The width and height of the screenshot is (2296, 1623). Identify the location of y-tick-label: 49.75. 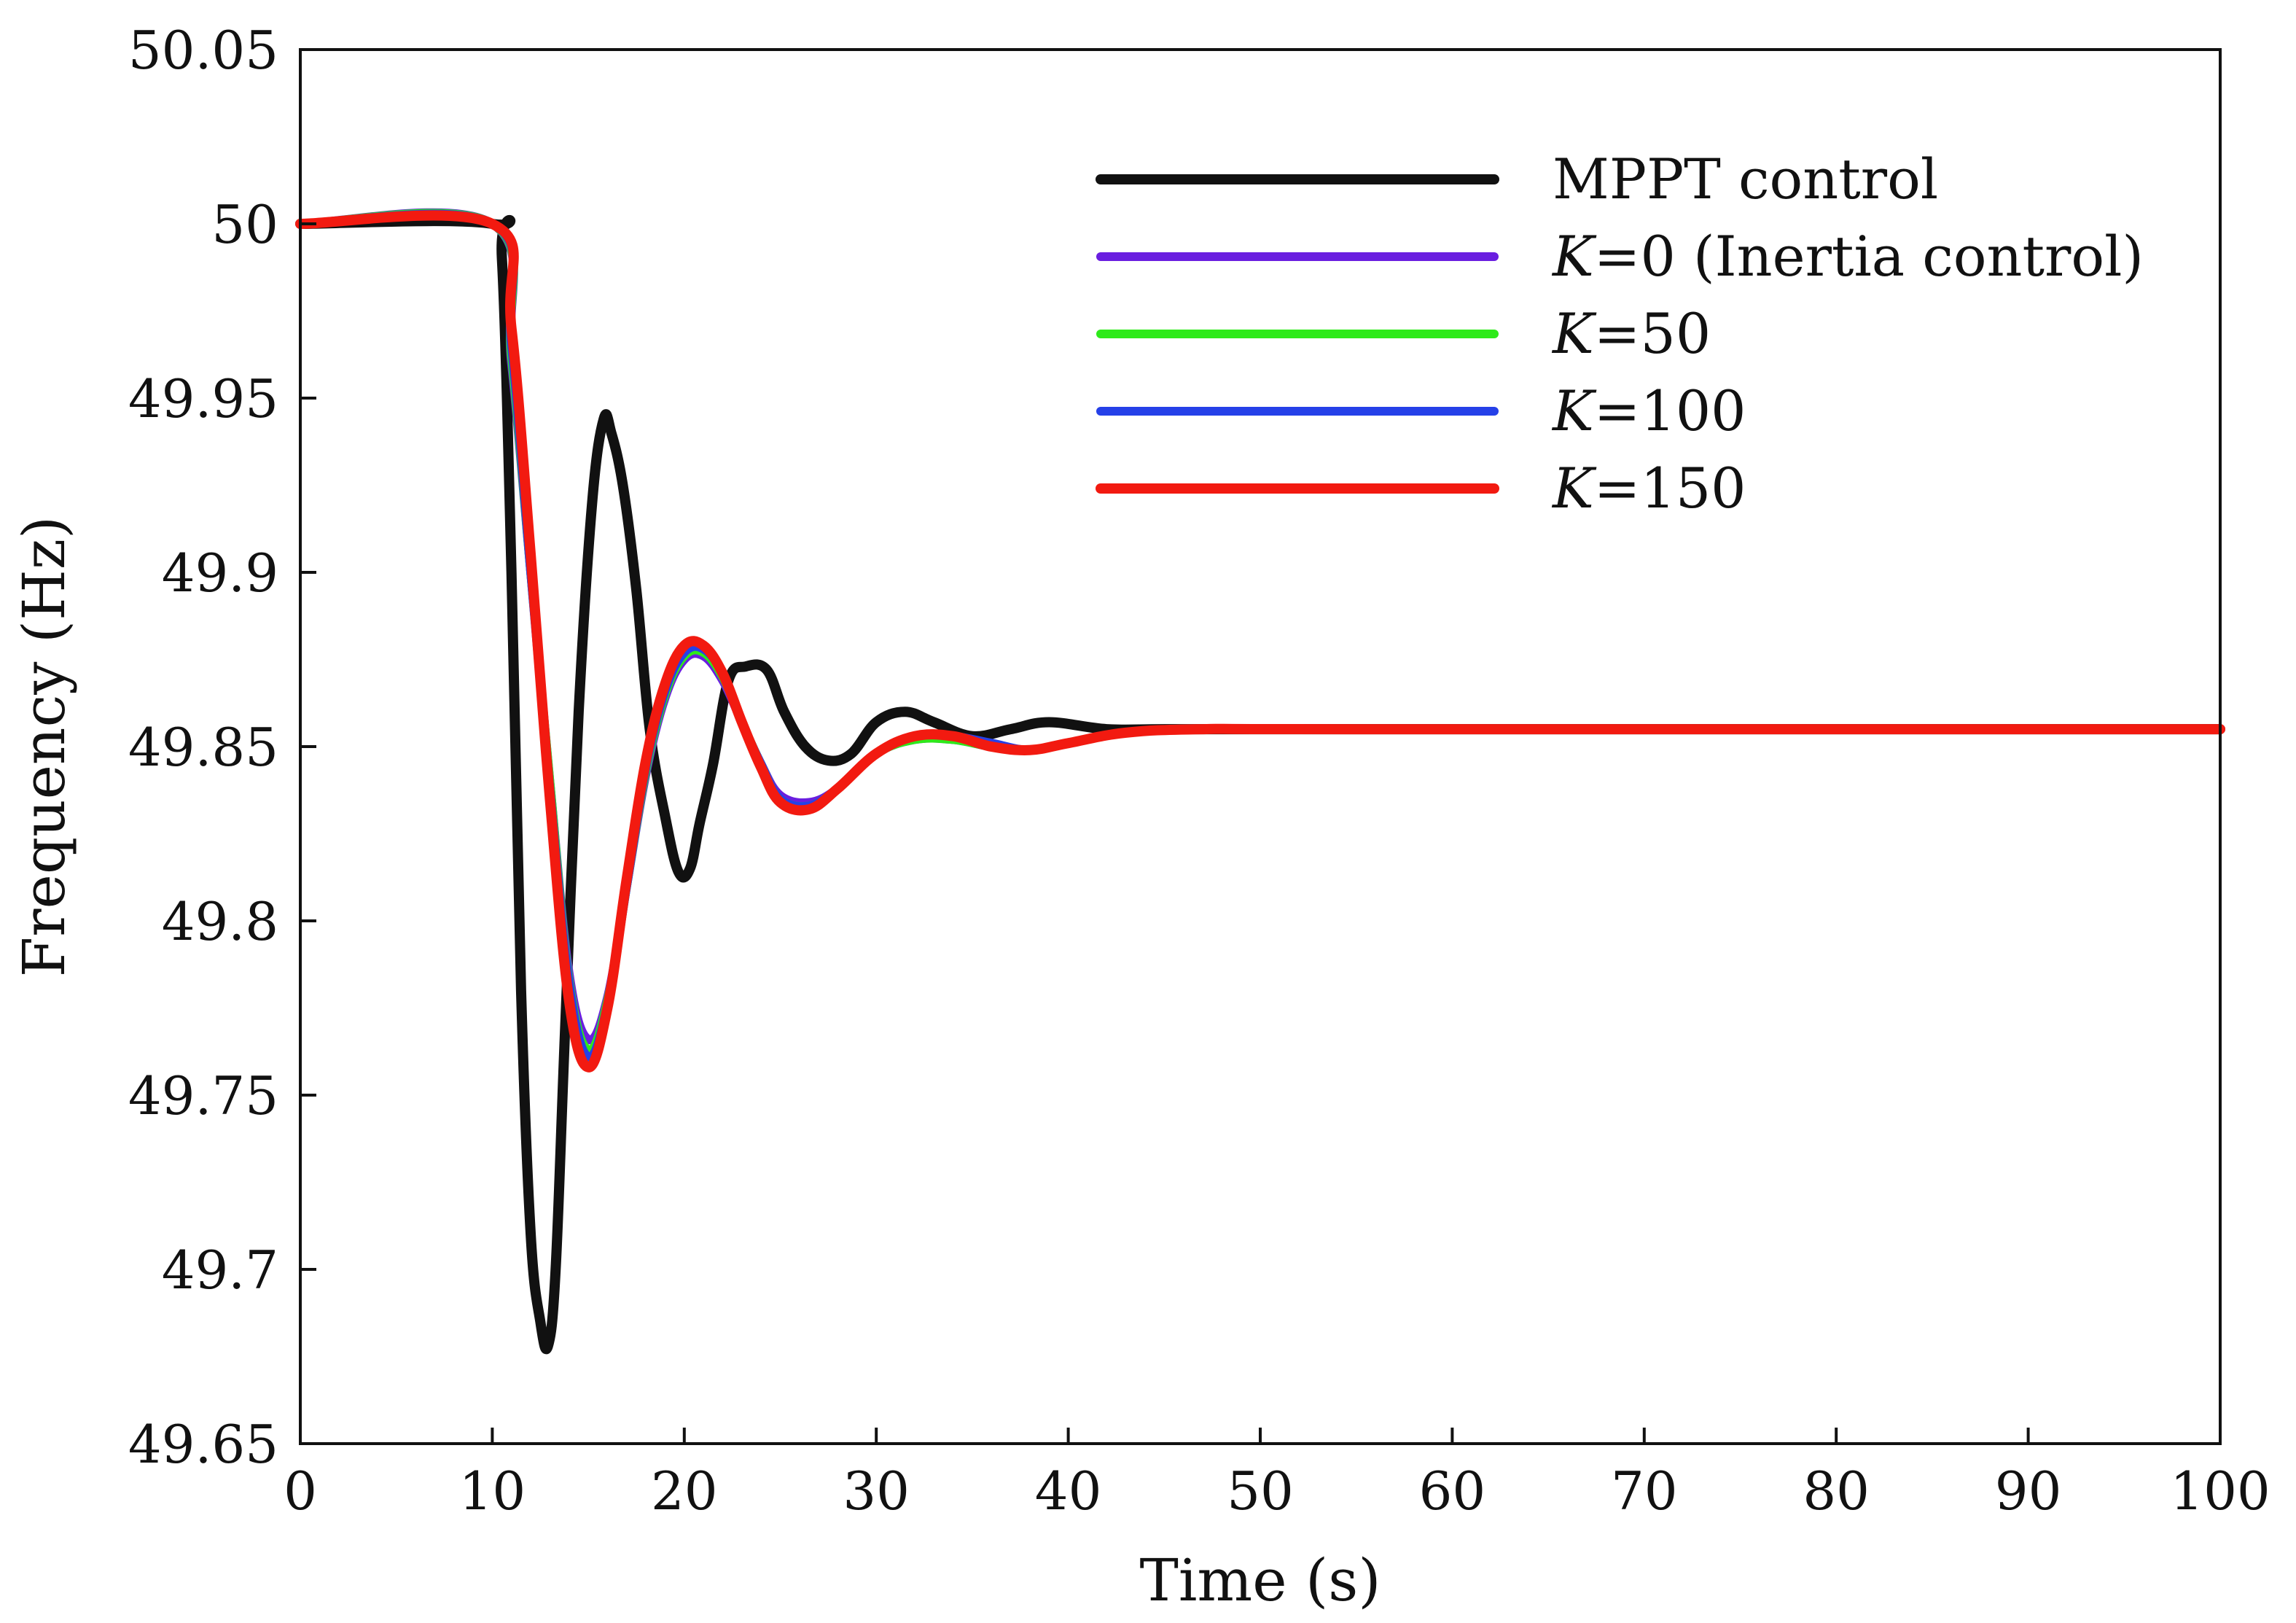
(203, 1095).